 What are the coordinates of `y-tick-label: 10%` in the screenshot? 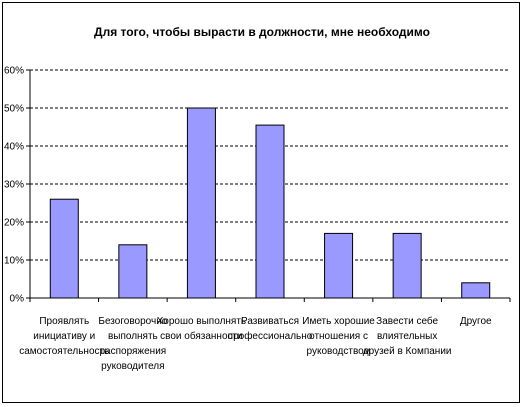 It's located at (14, 261).